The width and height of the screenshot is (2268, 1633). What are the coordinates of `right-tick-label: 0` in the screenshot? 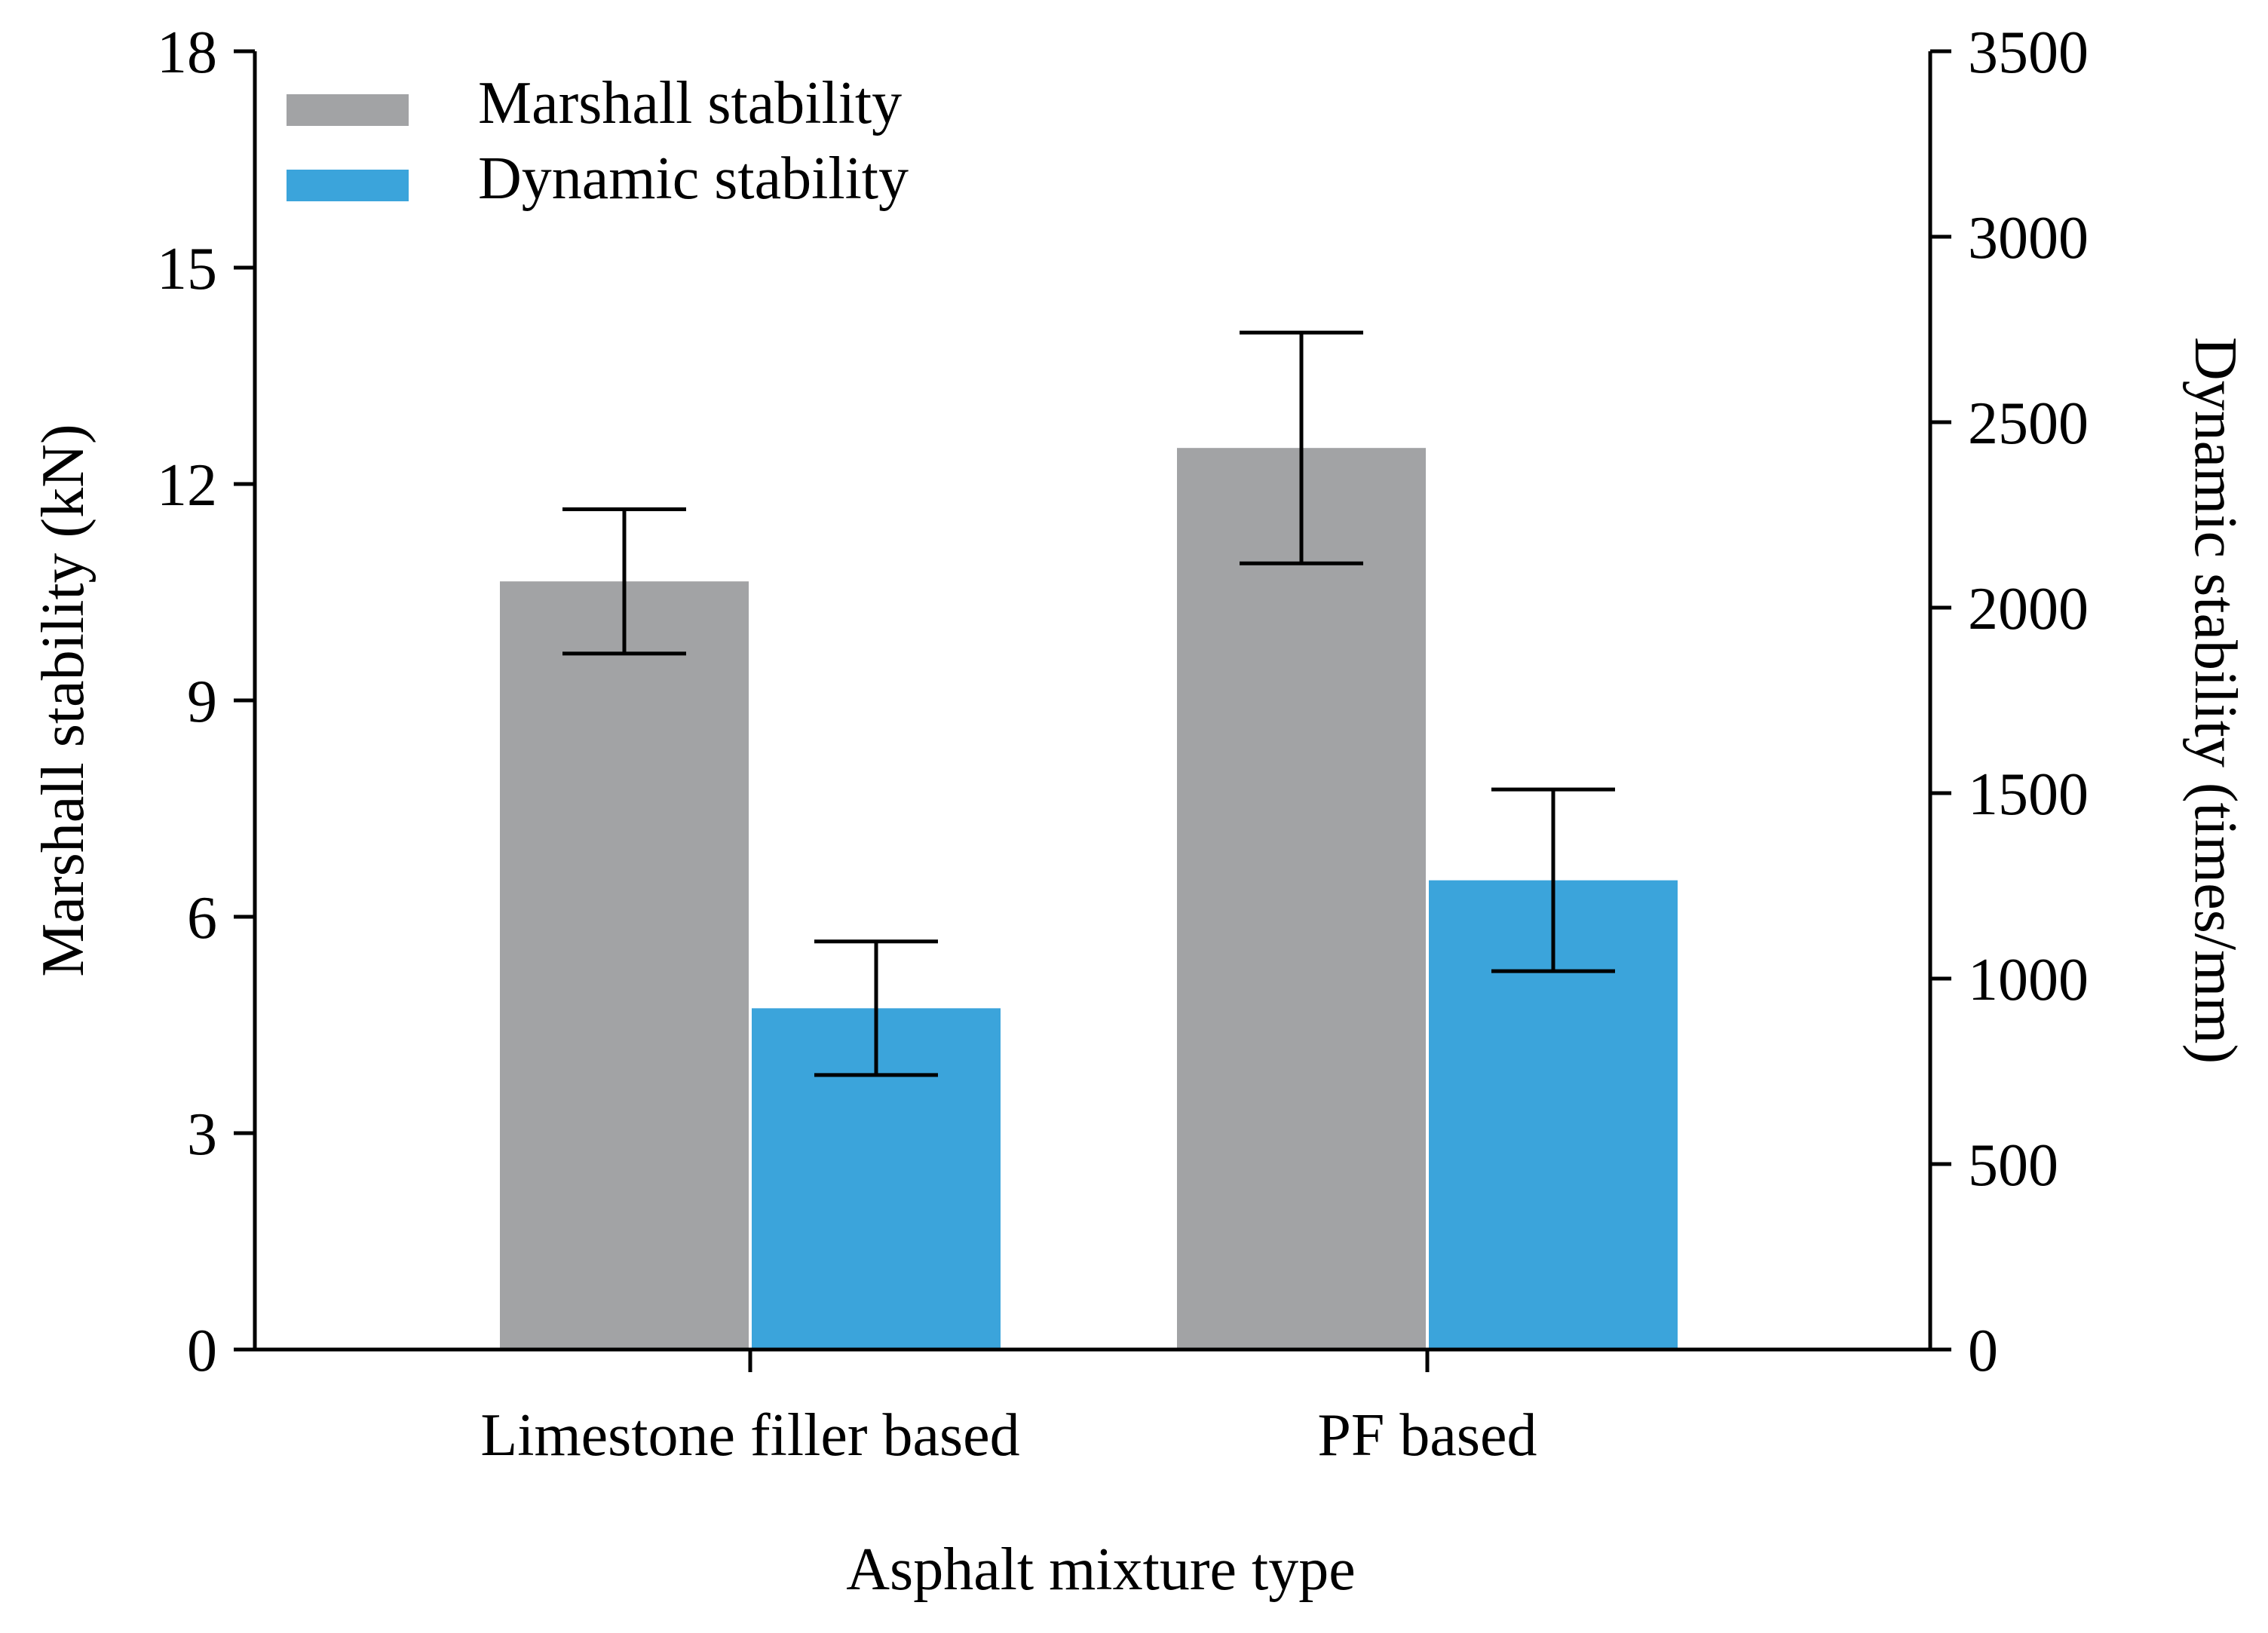 It's located at (1983, 1351).